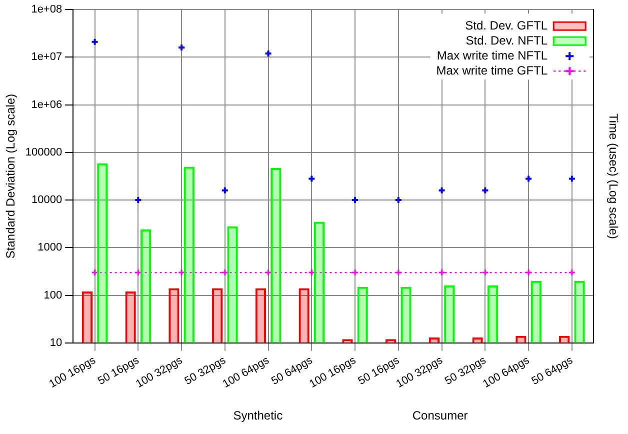 The height and width of the screenshot is (434, 628). Describe the element at coordinates (492, 55) in the screenshot. I see `legend-label: Max write time NFTL` at that location.